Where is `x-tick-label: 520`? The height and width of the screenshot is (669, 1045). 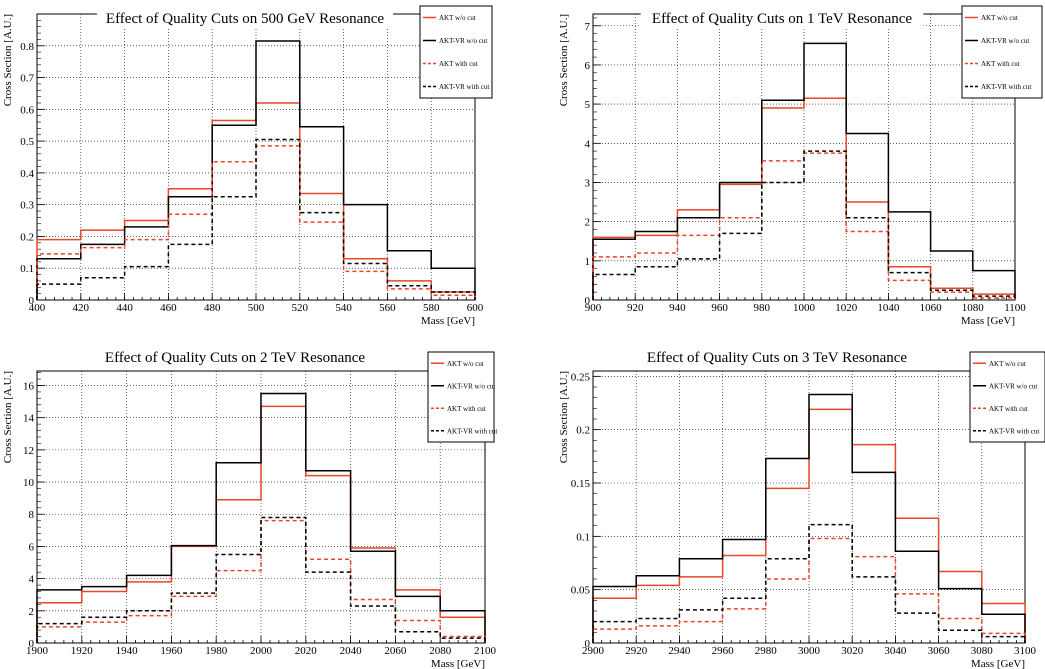
x-tick-label: 520 is located at coordinates (300, 308).